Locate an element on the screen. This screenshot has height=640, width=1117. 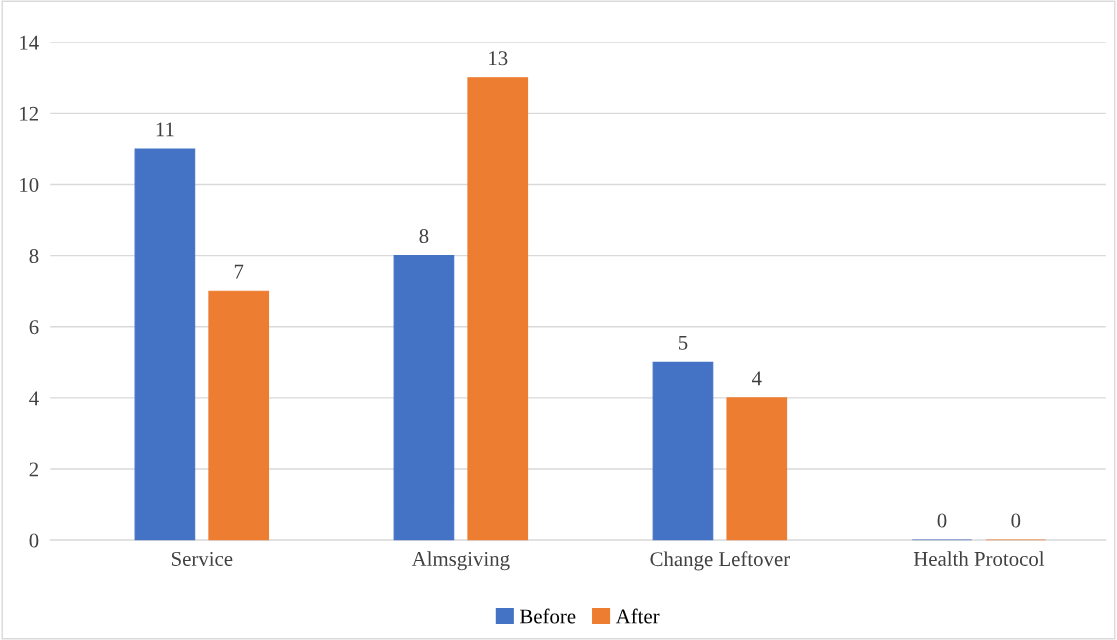
data-label: 5 is located at coordinates (683, 342).